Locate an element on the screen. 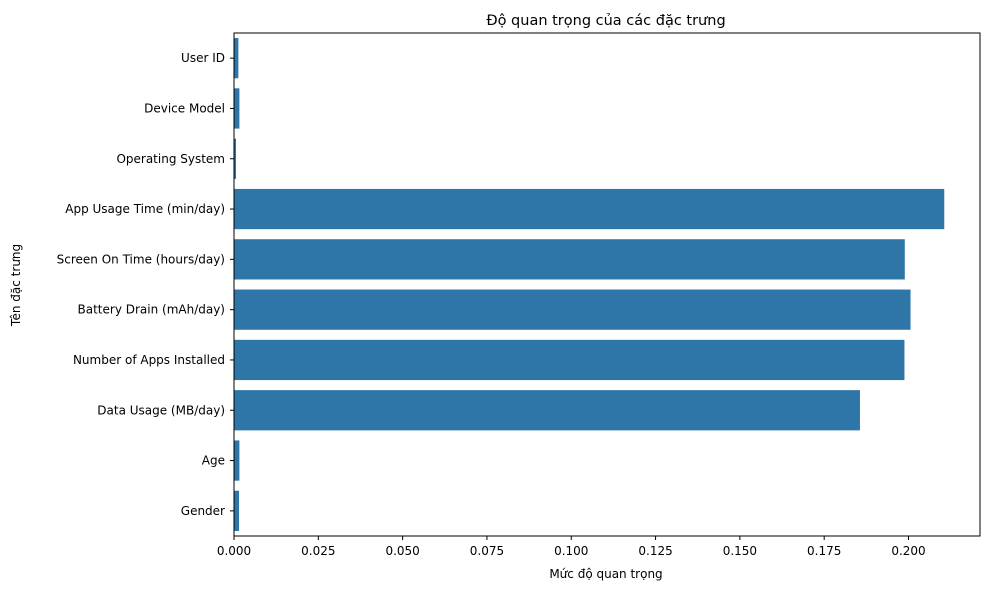  x-tick-label: 0.150 is located at coordinates (740, 551).